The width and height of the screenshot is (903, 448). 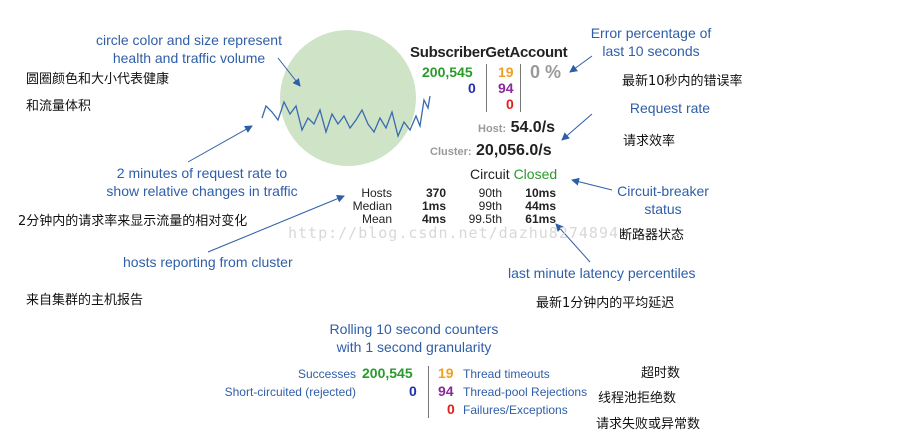 What do you see at coordinates (413, 391) in the screenshot?
I see `legend-short-circuited-value: 0` at bounding box center [413, 391].